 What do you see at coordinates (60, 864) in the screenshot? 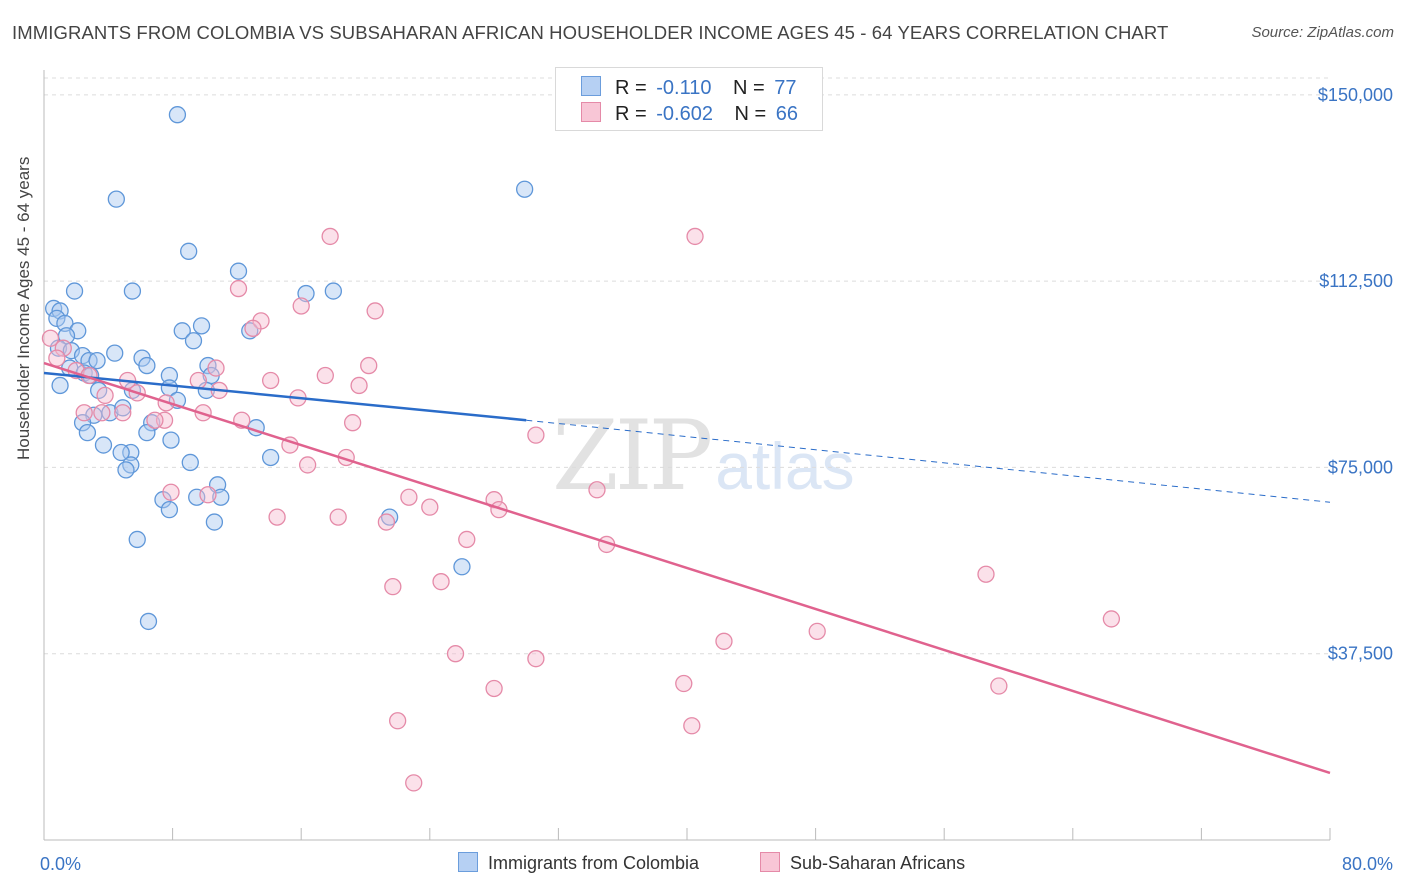
I see `x-tick-label: 0.0%` at bounding box center [60, 864].